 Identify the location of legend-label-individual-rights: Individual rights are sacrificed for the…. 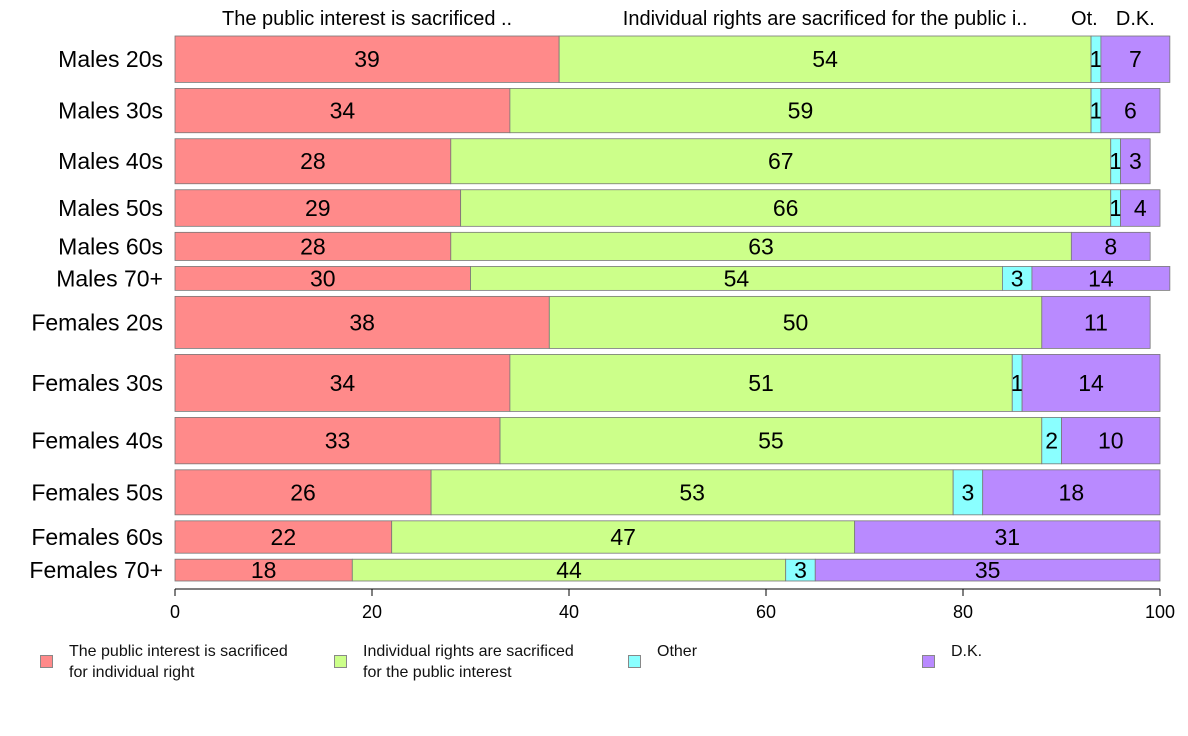
(468, 662).